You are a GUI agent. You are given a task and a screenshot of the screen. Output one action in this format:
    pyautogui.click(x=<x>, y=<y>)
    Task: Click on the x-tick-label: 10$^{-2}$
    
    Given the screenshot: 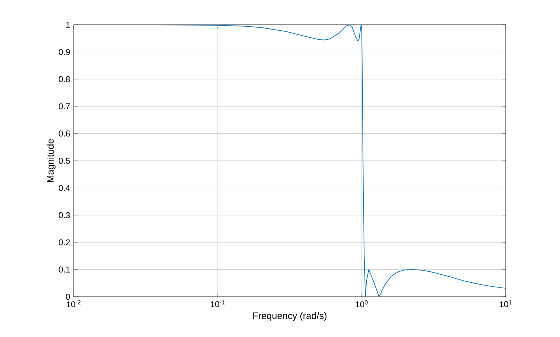 What is the action you would take?
    pyautogui.click(x=74, y=304)
    